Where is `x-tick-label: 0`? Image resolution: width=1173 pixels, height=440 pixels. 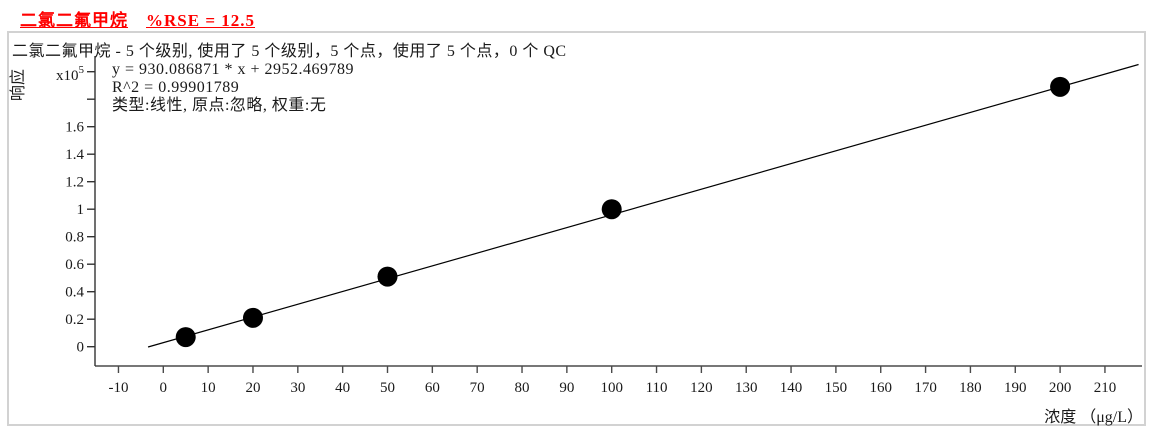 x-tick-label: 0 is located at coordinates (164, 388).